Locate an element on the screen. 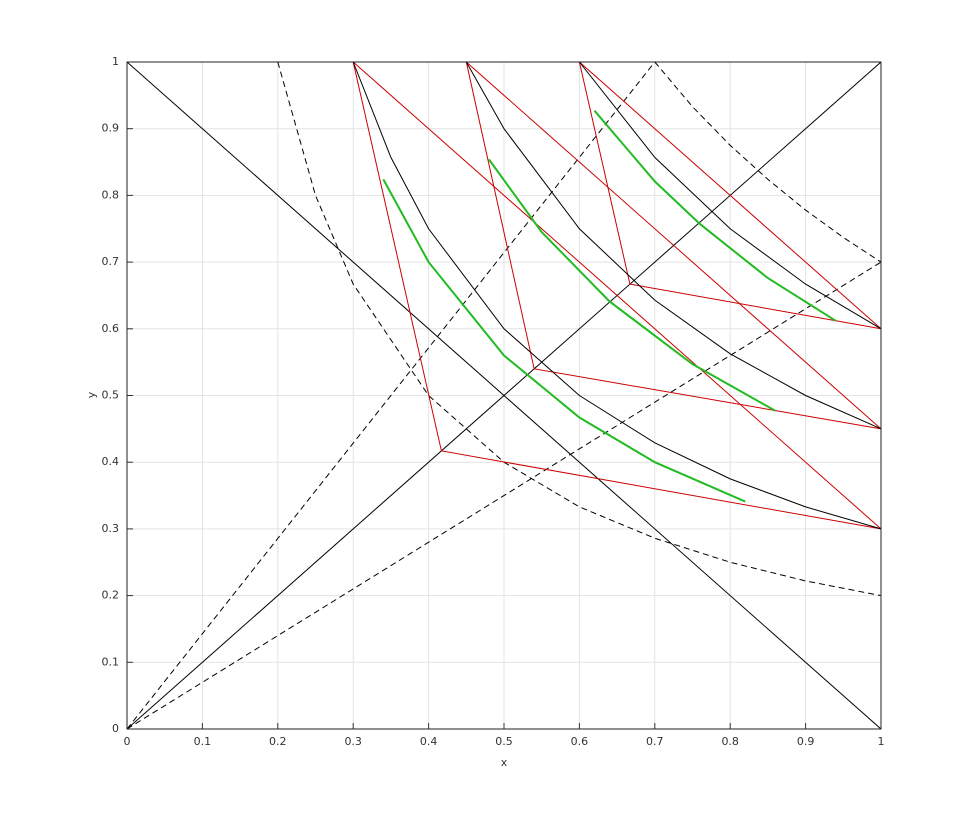  y-tick-label: 0.5 is located at coordinates (111, 395).